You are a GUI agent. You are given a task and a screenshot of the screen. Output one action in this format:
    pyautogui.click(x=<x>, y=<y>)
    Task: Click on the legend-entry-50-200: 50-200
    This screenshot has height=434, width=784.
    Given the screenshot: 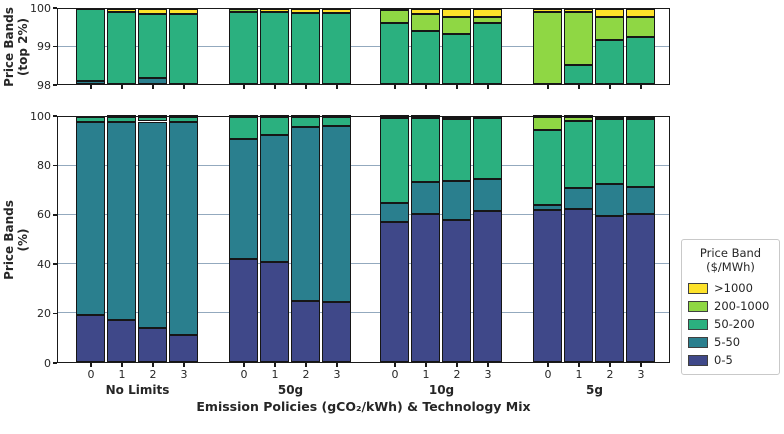 What is the action you would take?
    pyautogui.click(x=730, y=324)
    